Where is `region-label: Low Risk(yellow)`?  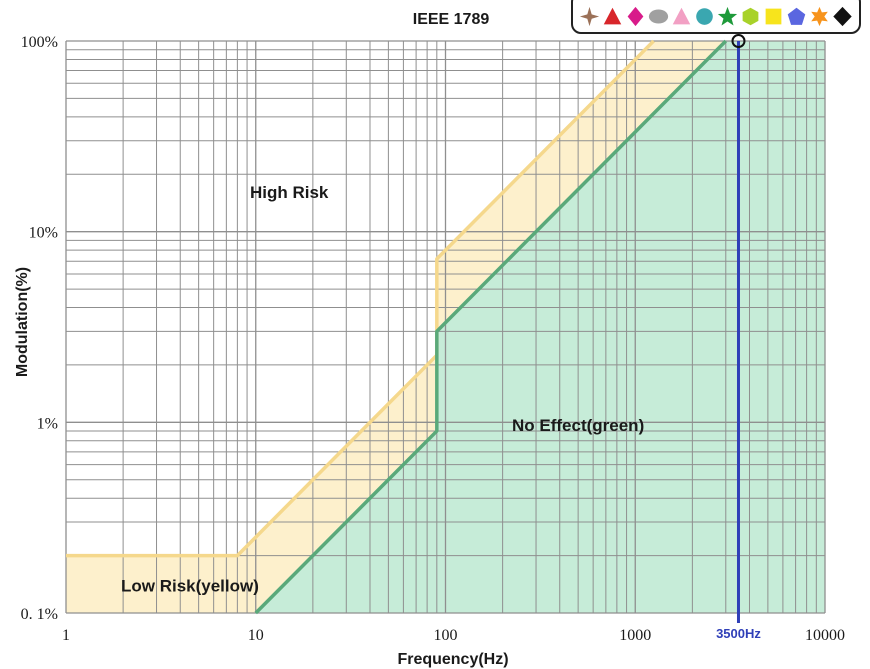 region-label: Low Risk(yellow) is located at coordinates (190, 585).